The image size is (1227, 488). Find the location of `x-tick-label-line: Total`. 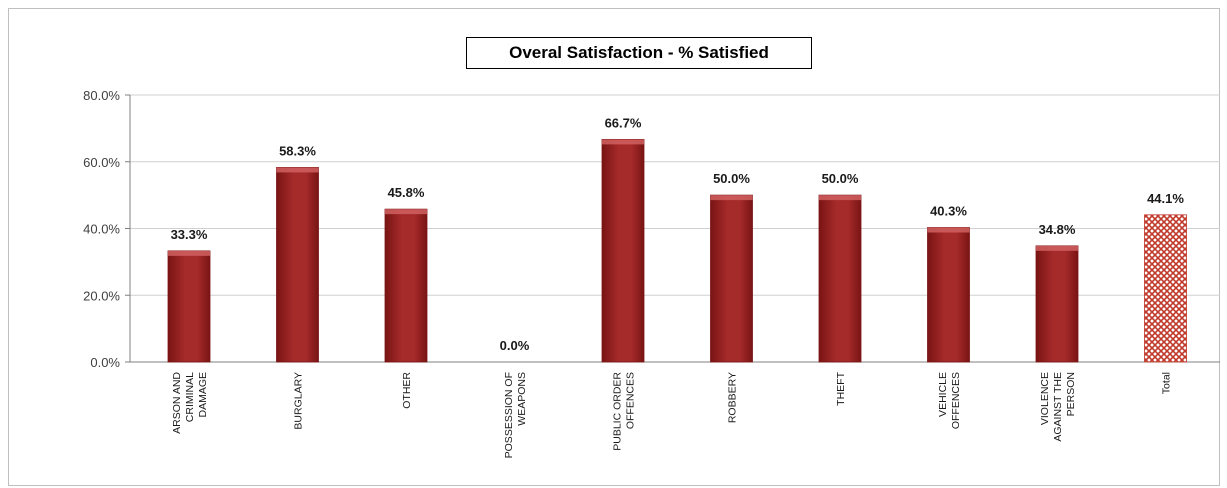

x-tick-label-line: Total is located at coordinates (1167, 383).